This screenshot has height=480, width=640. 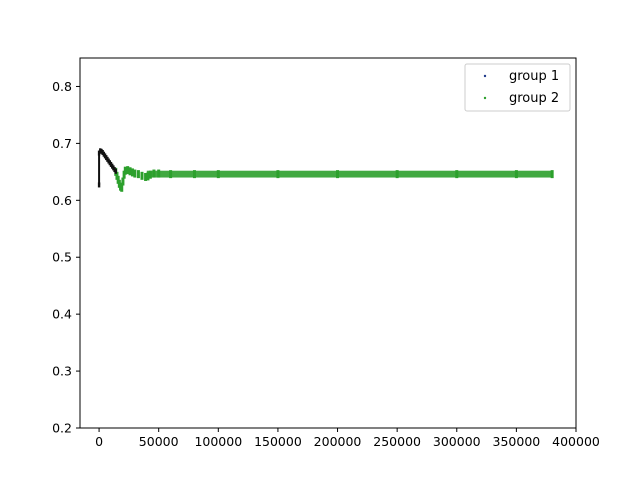 I want to click on series-group-1-point, so click(x=115, y=171).